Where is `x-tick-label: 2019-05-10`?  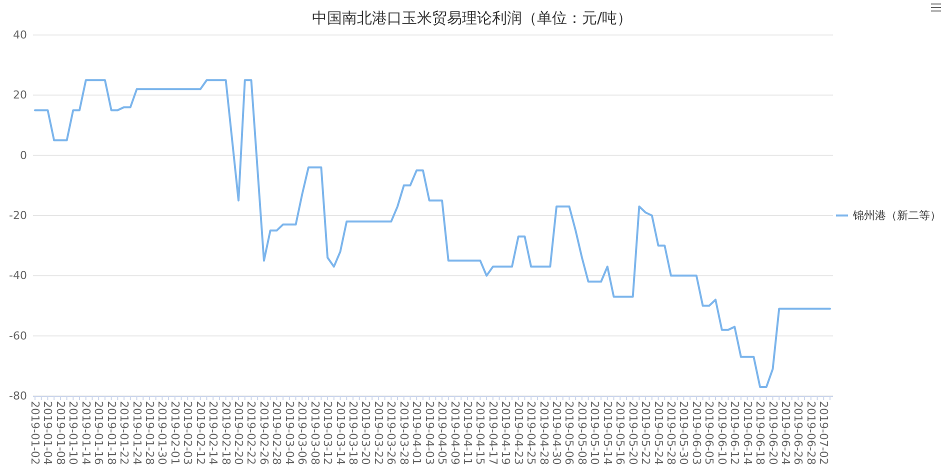
x-tick-label: 2019-05-10 is located at coordinates (595, 433).